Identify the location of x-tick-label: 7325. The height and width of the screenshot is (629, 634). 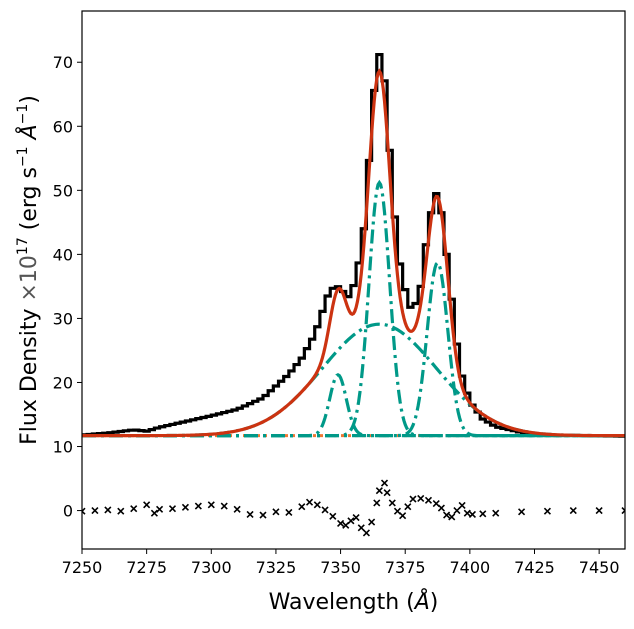
(276, 567).